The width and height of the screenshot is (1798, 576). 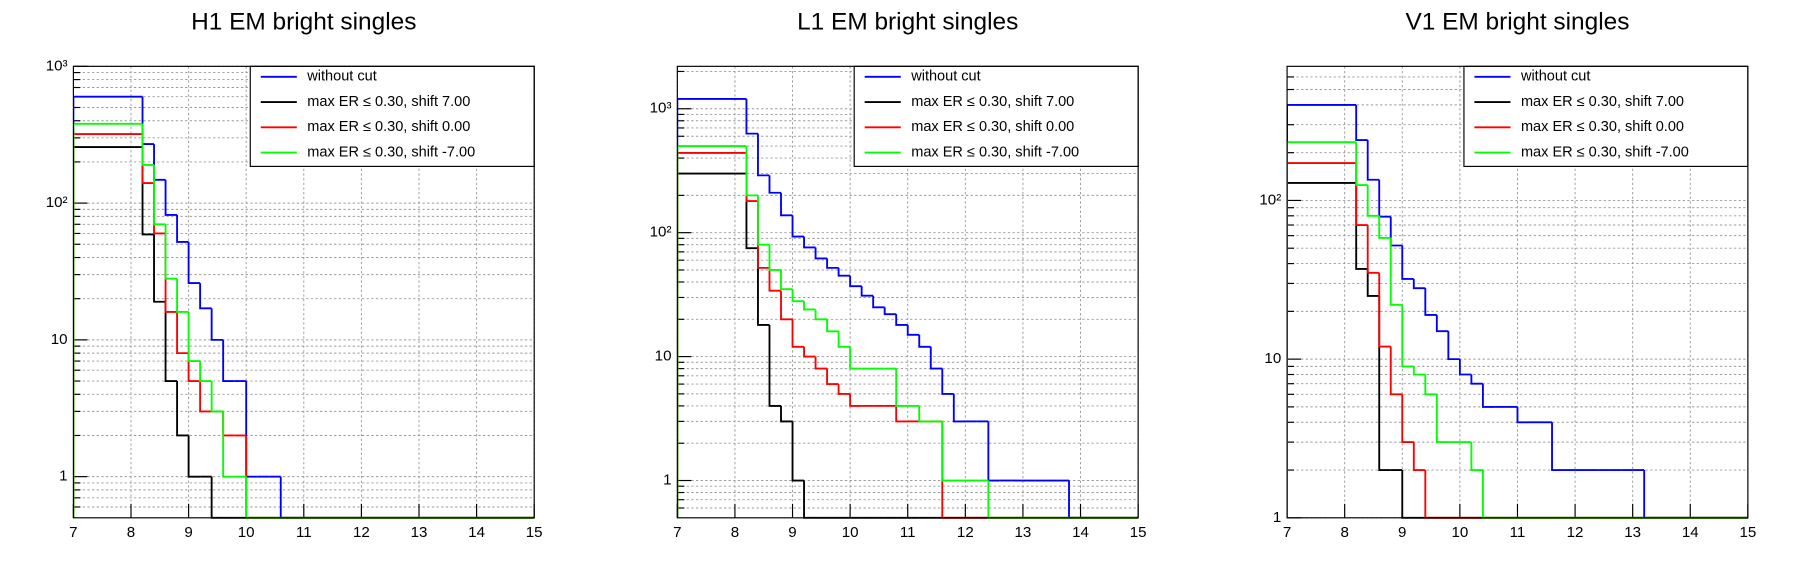 I want to click on chart-title: V1 EM bright singles, so click(x=1517, y=22).